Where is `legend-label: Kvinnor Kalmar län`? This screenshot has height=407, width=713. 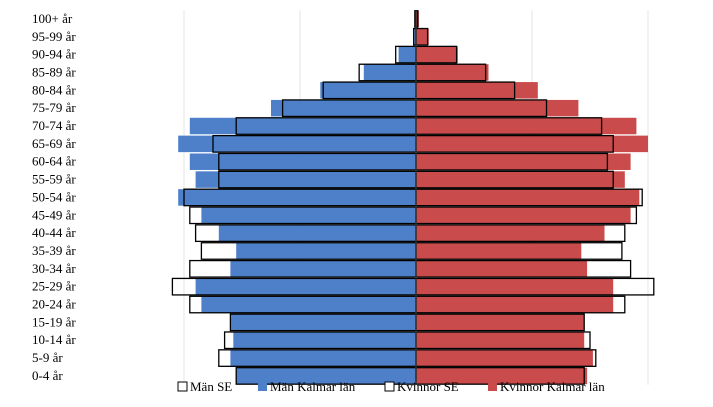
legend-label: Kvinnor Kalmar län is located at coordinates (552, 386).